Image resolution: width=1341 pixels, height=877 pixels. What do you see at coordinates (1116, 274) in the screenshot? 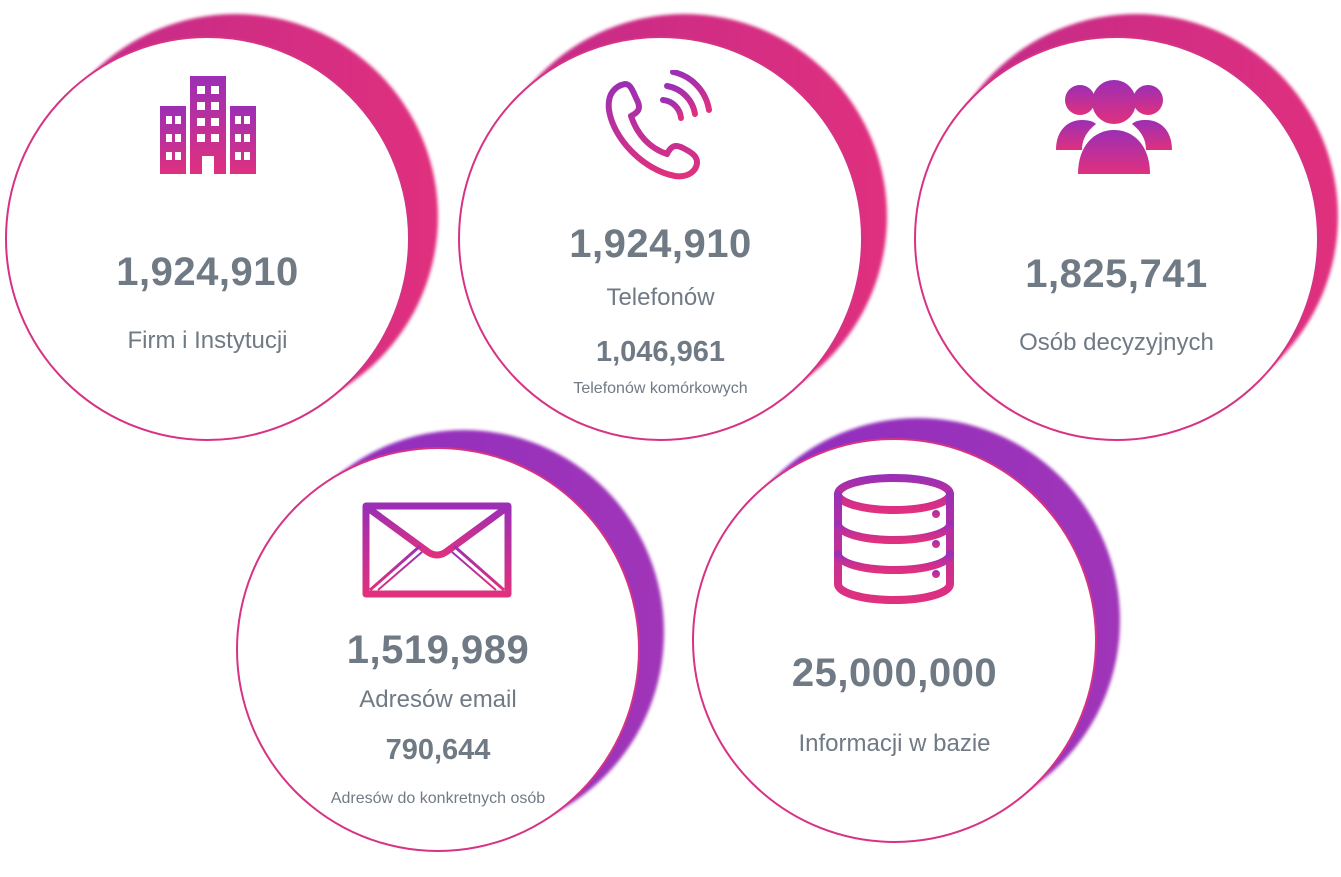
I see `stat-value: 1,825,741` at bounding box center [1116, 274].